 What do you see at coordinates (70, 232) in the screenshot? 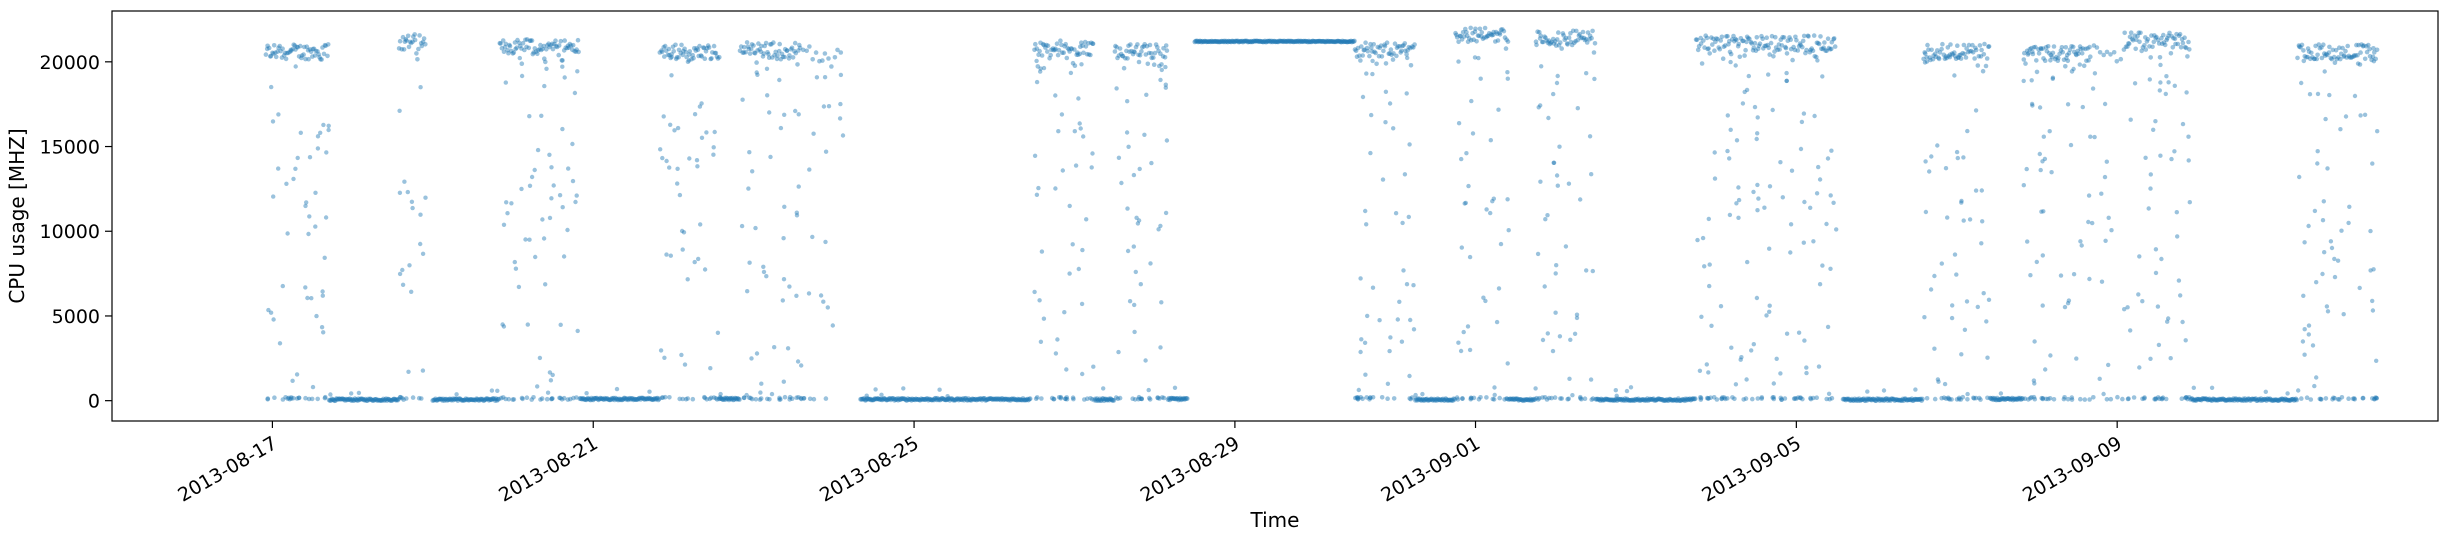
I see `y-tick-label-2: 10000` at bounding box center [70, 232].